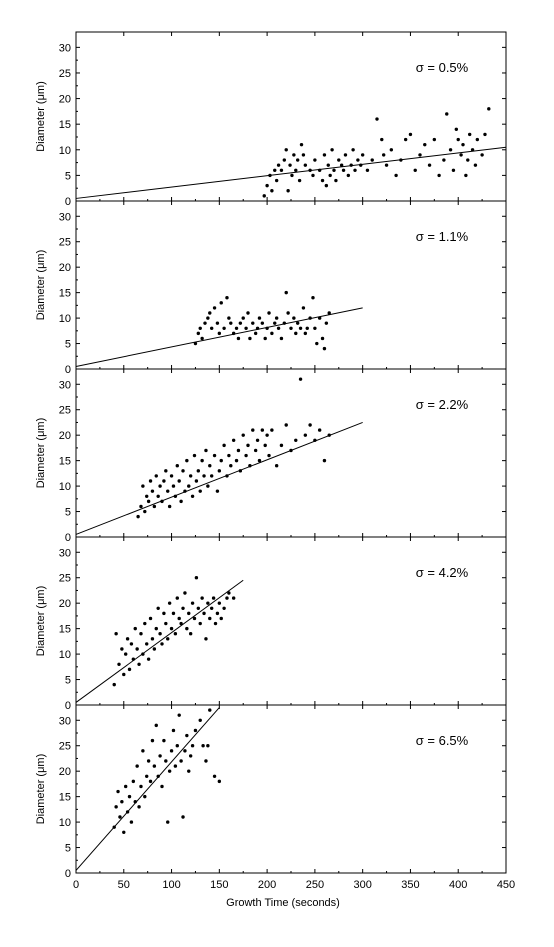  What do you see at coordinates (65, 217) in the screenshot?
I see `y-tick-label-2-6: 30` at bounding box center [65, 217].